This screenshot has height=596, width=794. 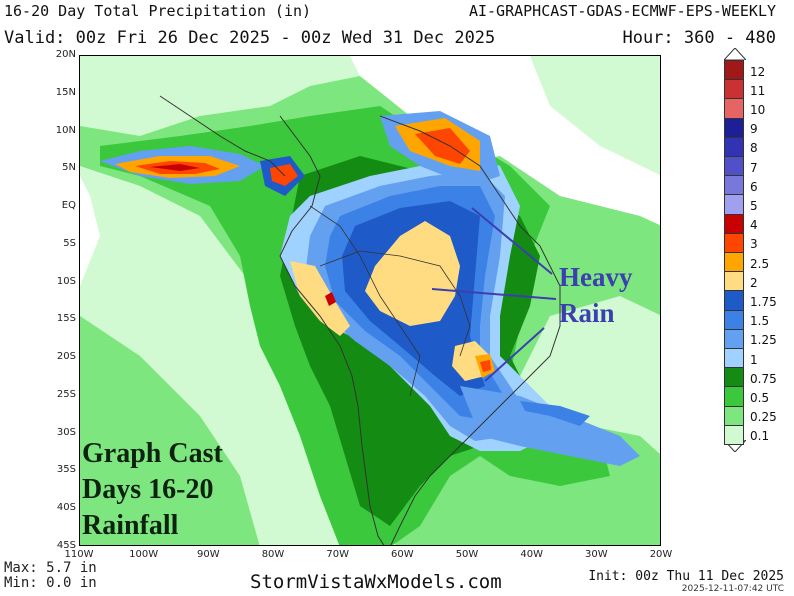 What do you see at coordinates (337, 554) in the screenshot?
I see `lon-label: 70W` at bounding box center [337, 554].